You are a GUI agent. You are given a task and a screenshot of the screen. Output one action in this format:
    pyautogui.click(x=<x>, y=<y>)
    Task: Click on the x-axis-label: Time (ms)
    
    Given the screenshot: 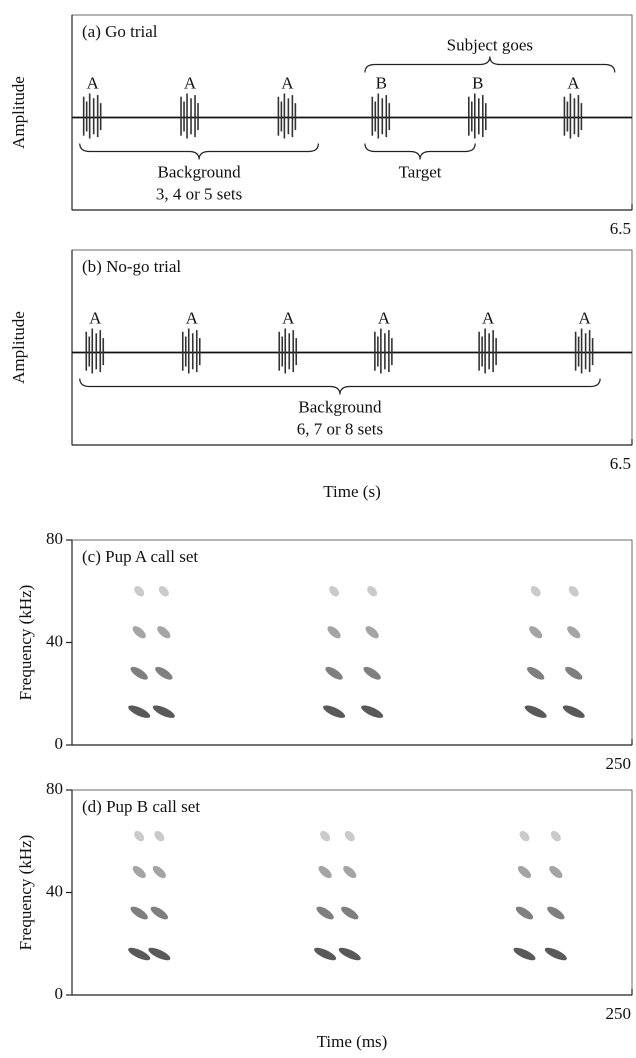 What is the action you would take?
    pyautogui.click(x=352, y=1041)
    